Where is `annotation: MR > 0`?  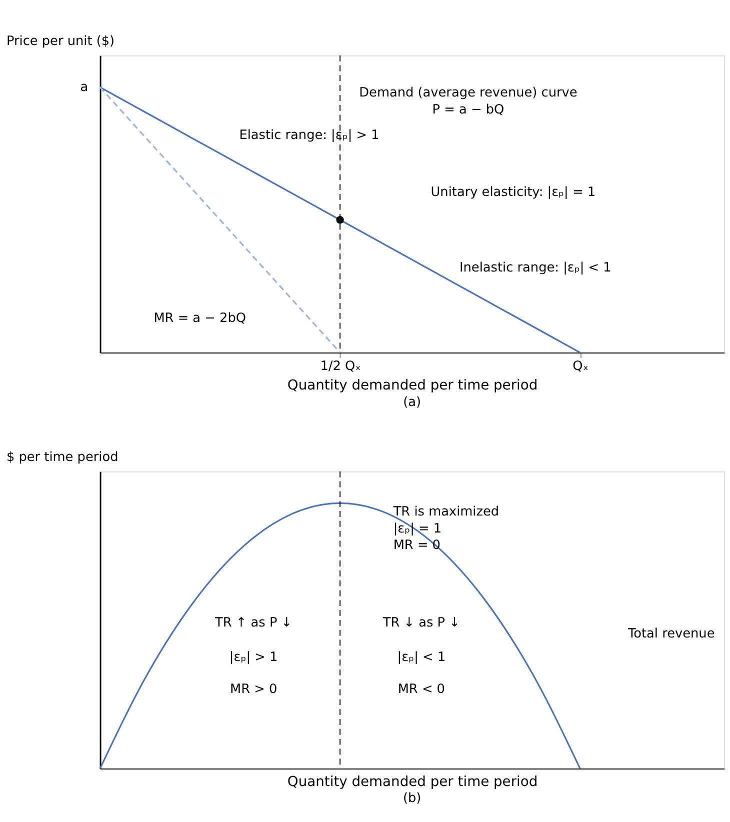 annotation: MR > 0 is located at coordinates (254, 689).